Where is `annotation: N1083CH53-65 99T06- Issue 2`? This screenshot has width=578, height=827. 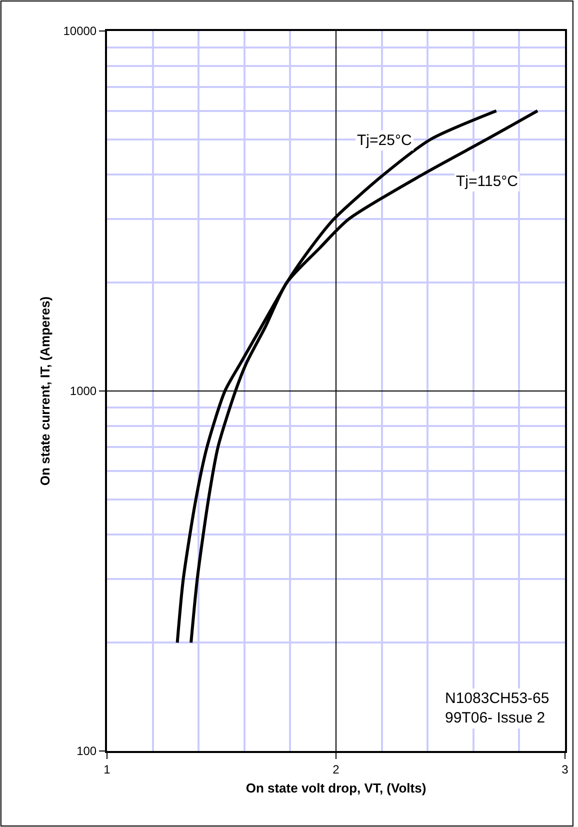
annotation: N1083CH53-65 99T06- Issue 2 is located at coordinates (497, 708).